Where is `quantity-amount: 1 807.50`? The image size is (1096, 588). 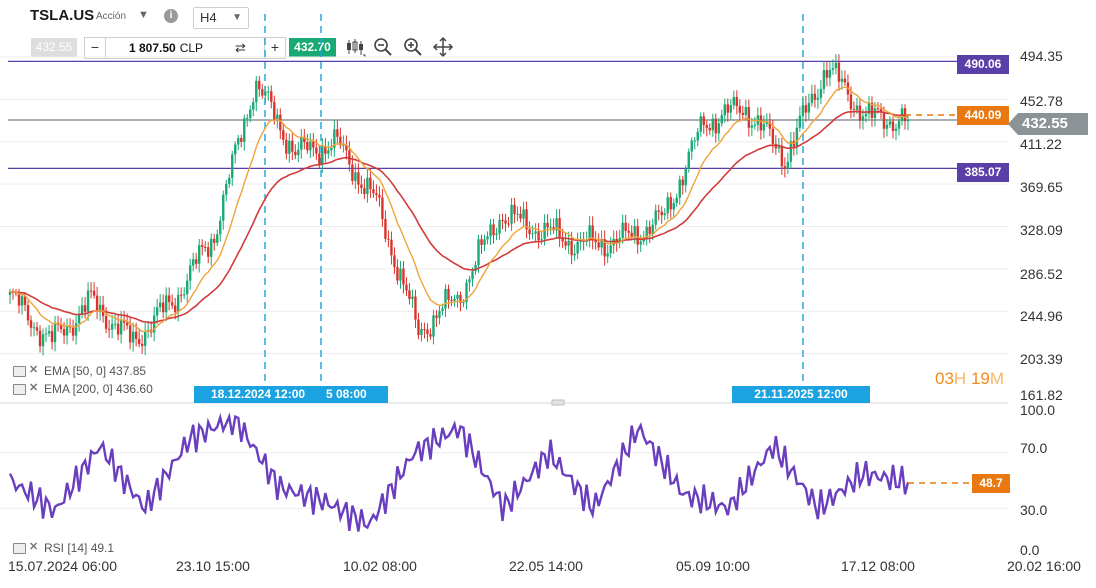
quantity-amount: 1 807.50 is located at coordinates (152, 48).